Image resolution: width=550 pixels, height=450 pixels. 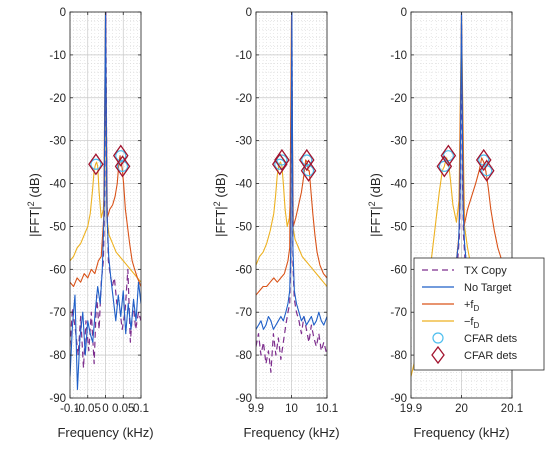 I want to click on legend-label-main: No Target, so click(x=488, y=288).